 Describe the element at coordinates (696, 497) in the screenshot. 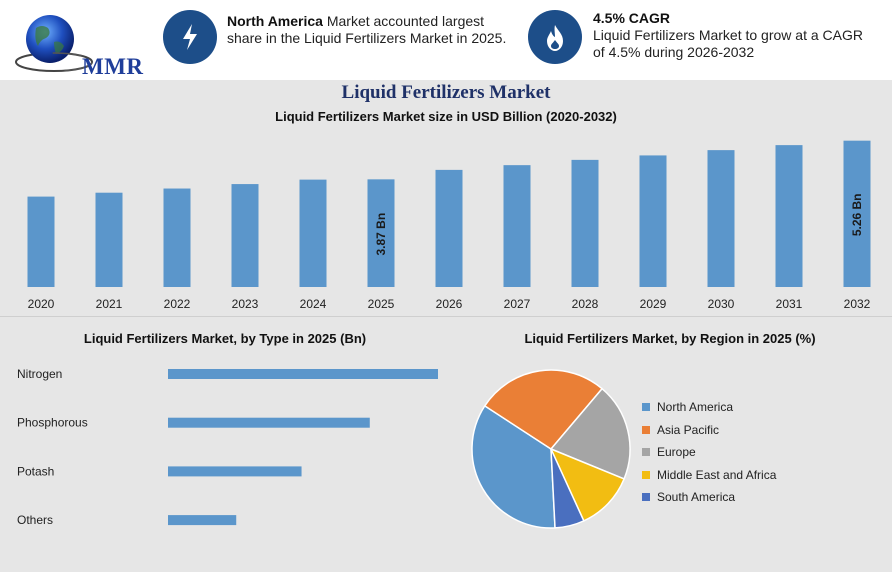

I see `legend-label: South America` at that location.